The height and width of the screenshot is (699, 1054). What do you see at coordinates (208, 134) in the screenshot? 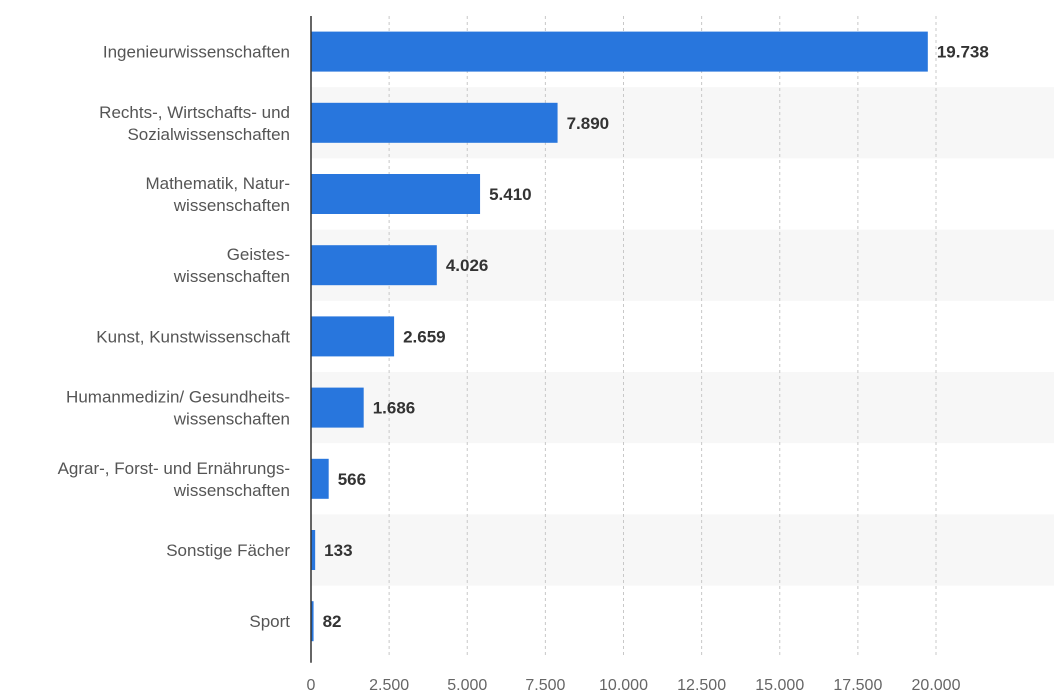
I see `category-label-line: Sozialwissenschaften` at bounding box center [208, 134].